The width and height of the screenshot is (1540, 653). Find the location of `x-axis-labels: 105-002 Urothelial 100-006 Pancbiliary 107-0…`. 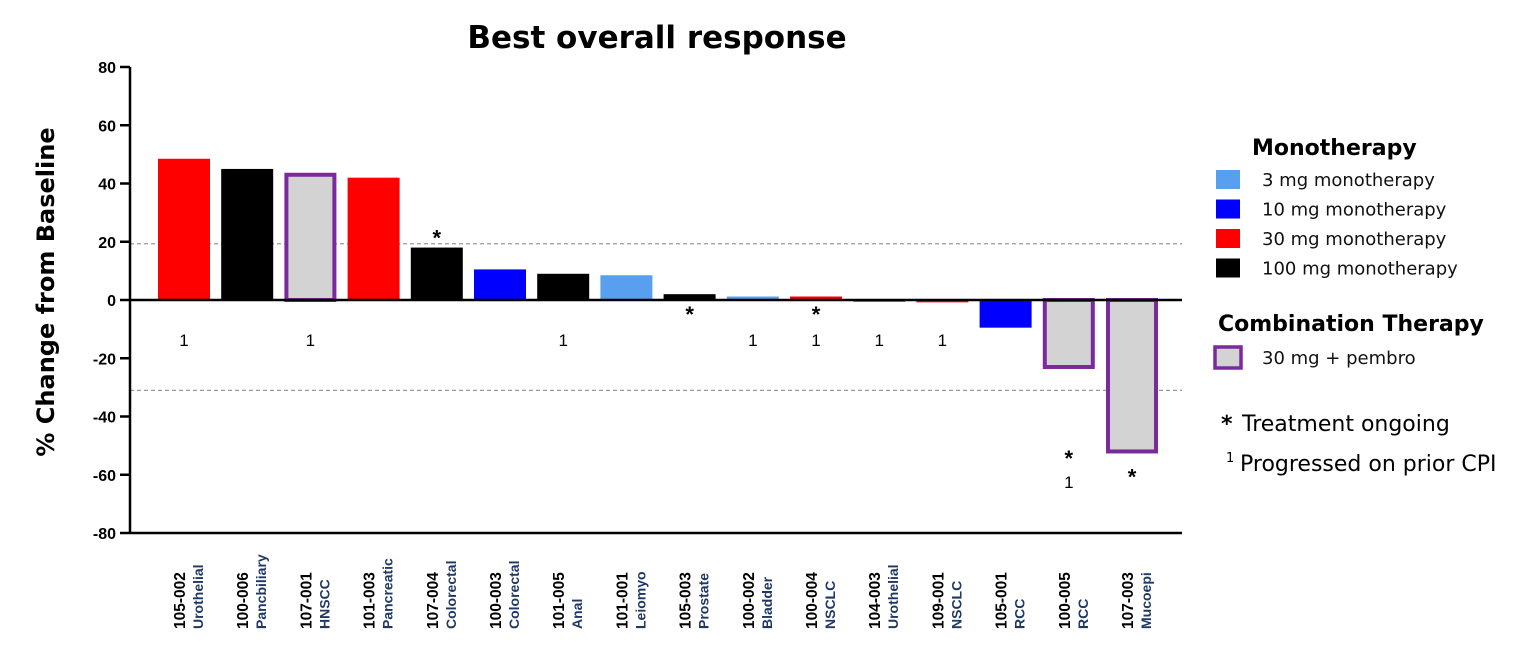

x-axis-labels: 105-002 Urothelial 100-006 Pancbiliary 107-0… is located at coordinates (663, 591).